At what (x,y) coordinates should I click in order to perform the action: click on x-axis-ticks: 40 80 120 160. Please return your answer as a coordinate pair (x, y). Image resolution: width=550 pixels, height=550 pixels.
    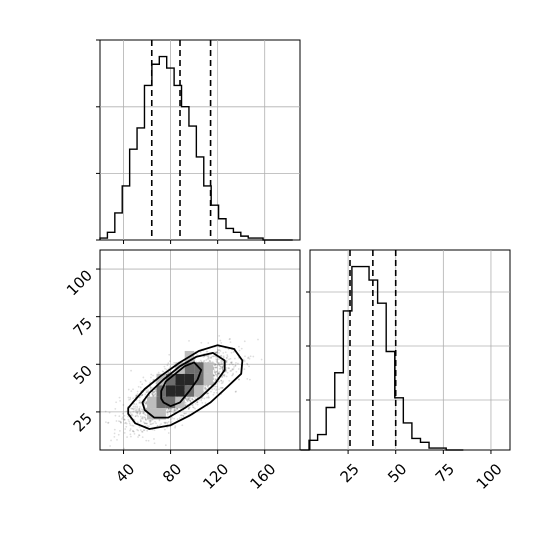
    Looking at the image, I should click on (195, 471).